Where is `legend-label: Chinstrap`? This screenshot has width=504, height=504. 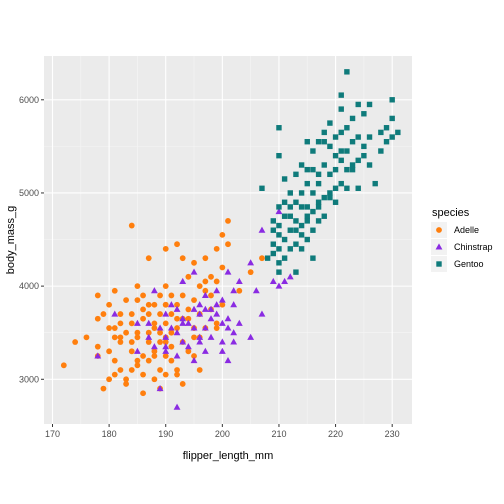
legend-label: Chinstrap is located at coordinates (473, 247).